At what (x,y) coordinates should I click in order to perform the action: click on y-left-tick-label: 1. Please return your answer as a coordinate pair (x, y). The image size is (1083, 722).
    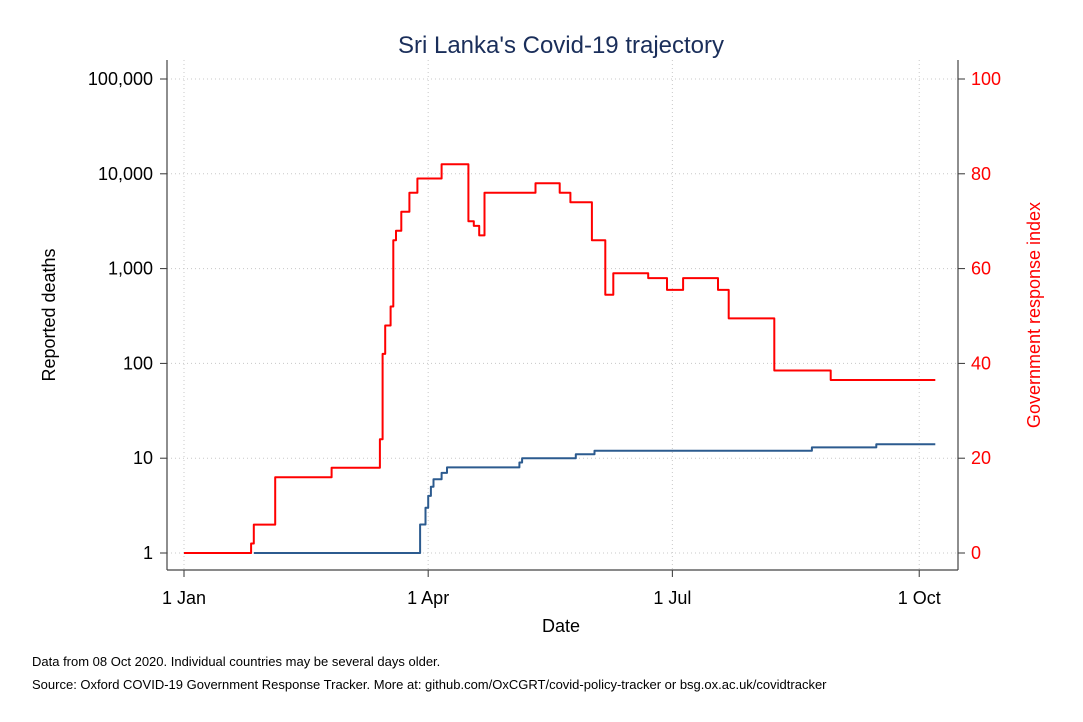
    Looking at the image, I should click on (148, 553).